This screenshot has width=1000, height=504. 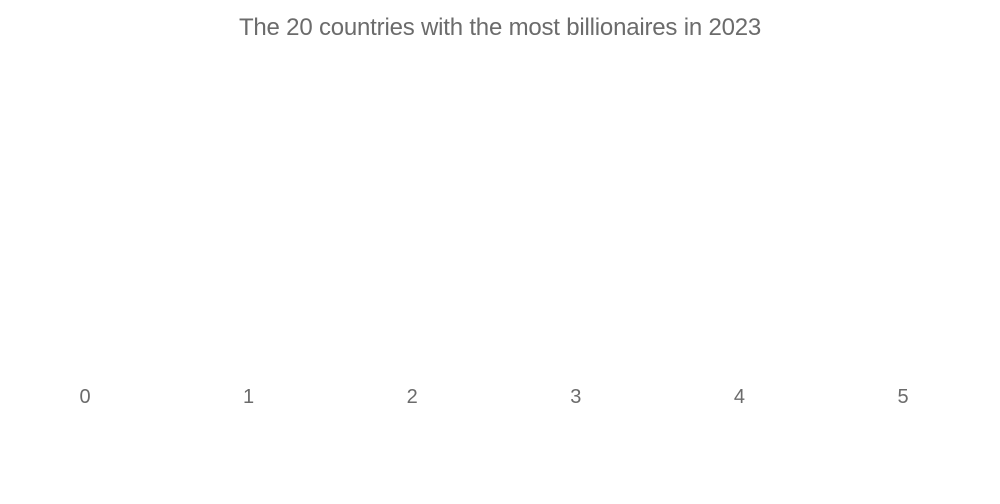 I want to click on x-tick-label: 5, so click(x=902, y=397).